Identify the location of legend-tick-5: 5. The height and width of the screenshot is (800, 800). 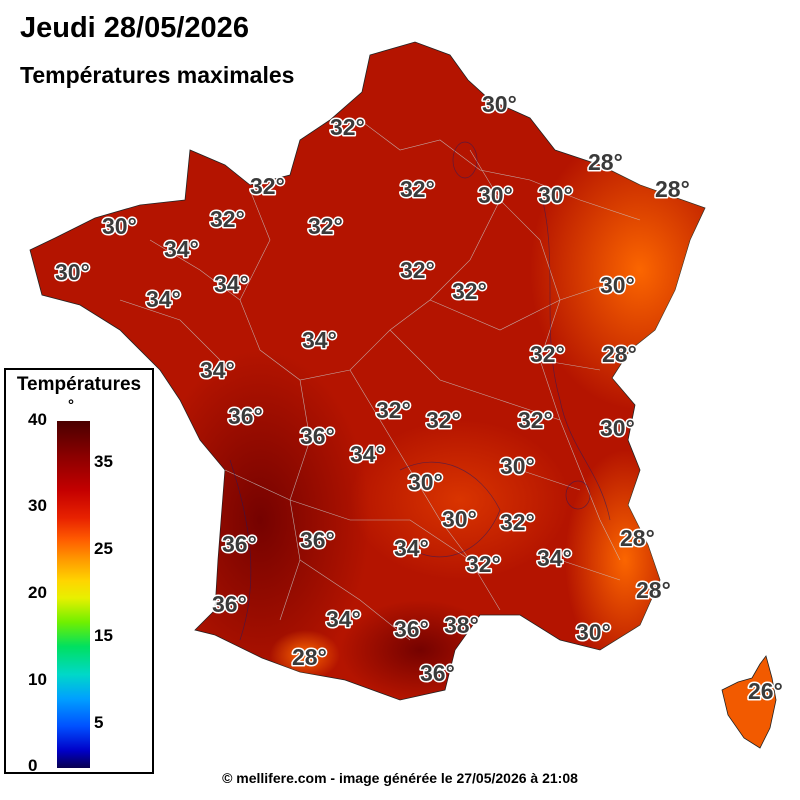
(99, 722).